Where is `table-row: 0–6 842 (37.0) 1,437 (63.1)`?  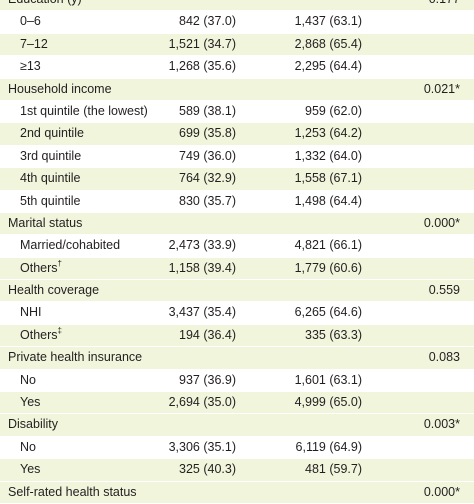 table-row: 0–6 842 (37.0) 1,437 (63.1) is located at coordinates (237, 22).